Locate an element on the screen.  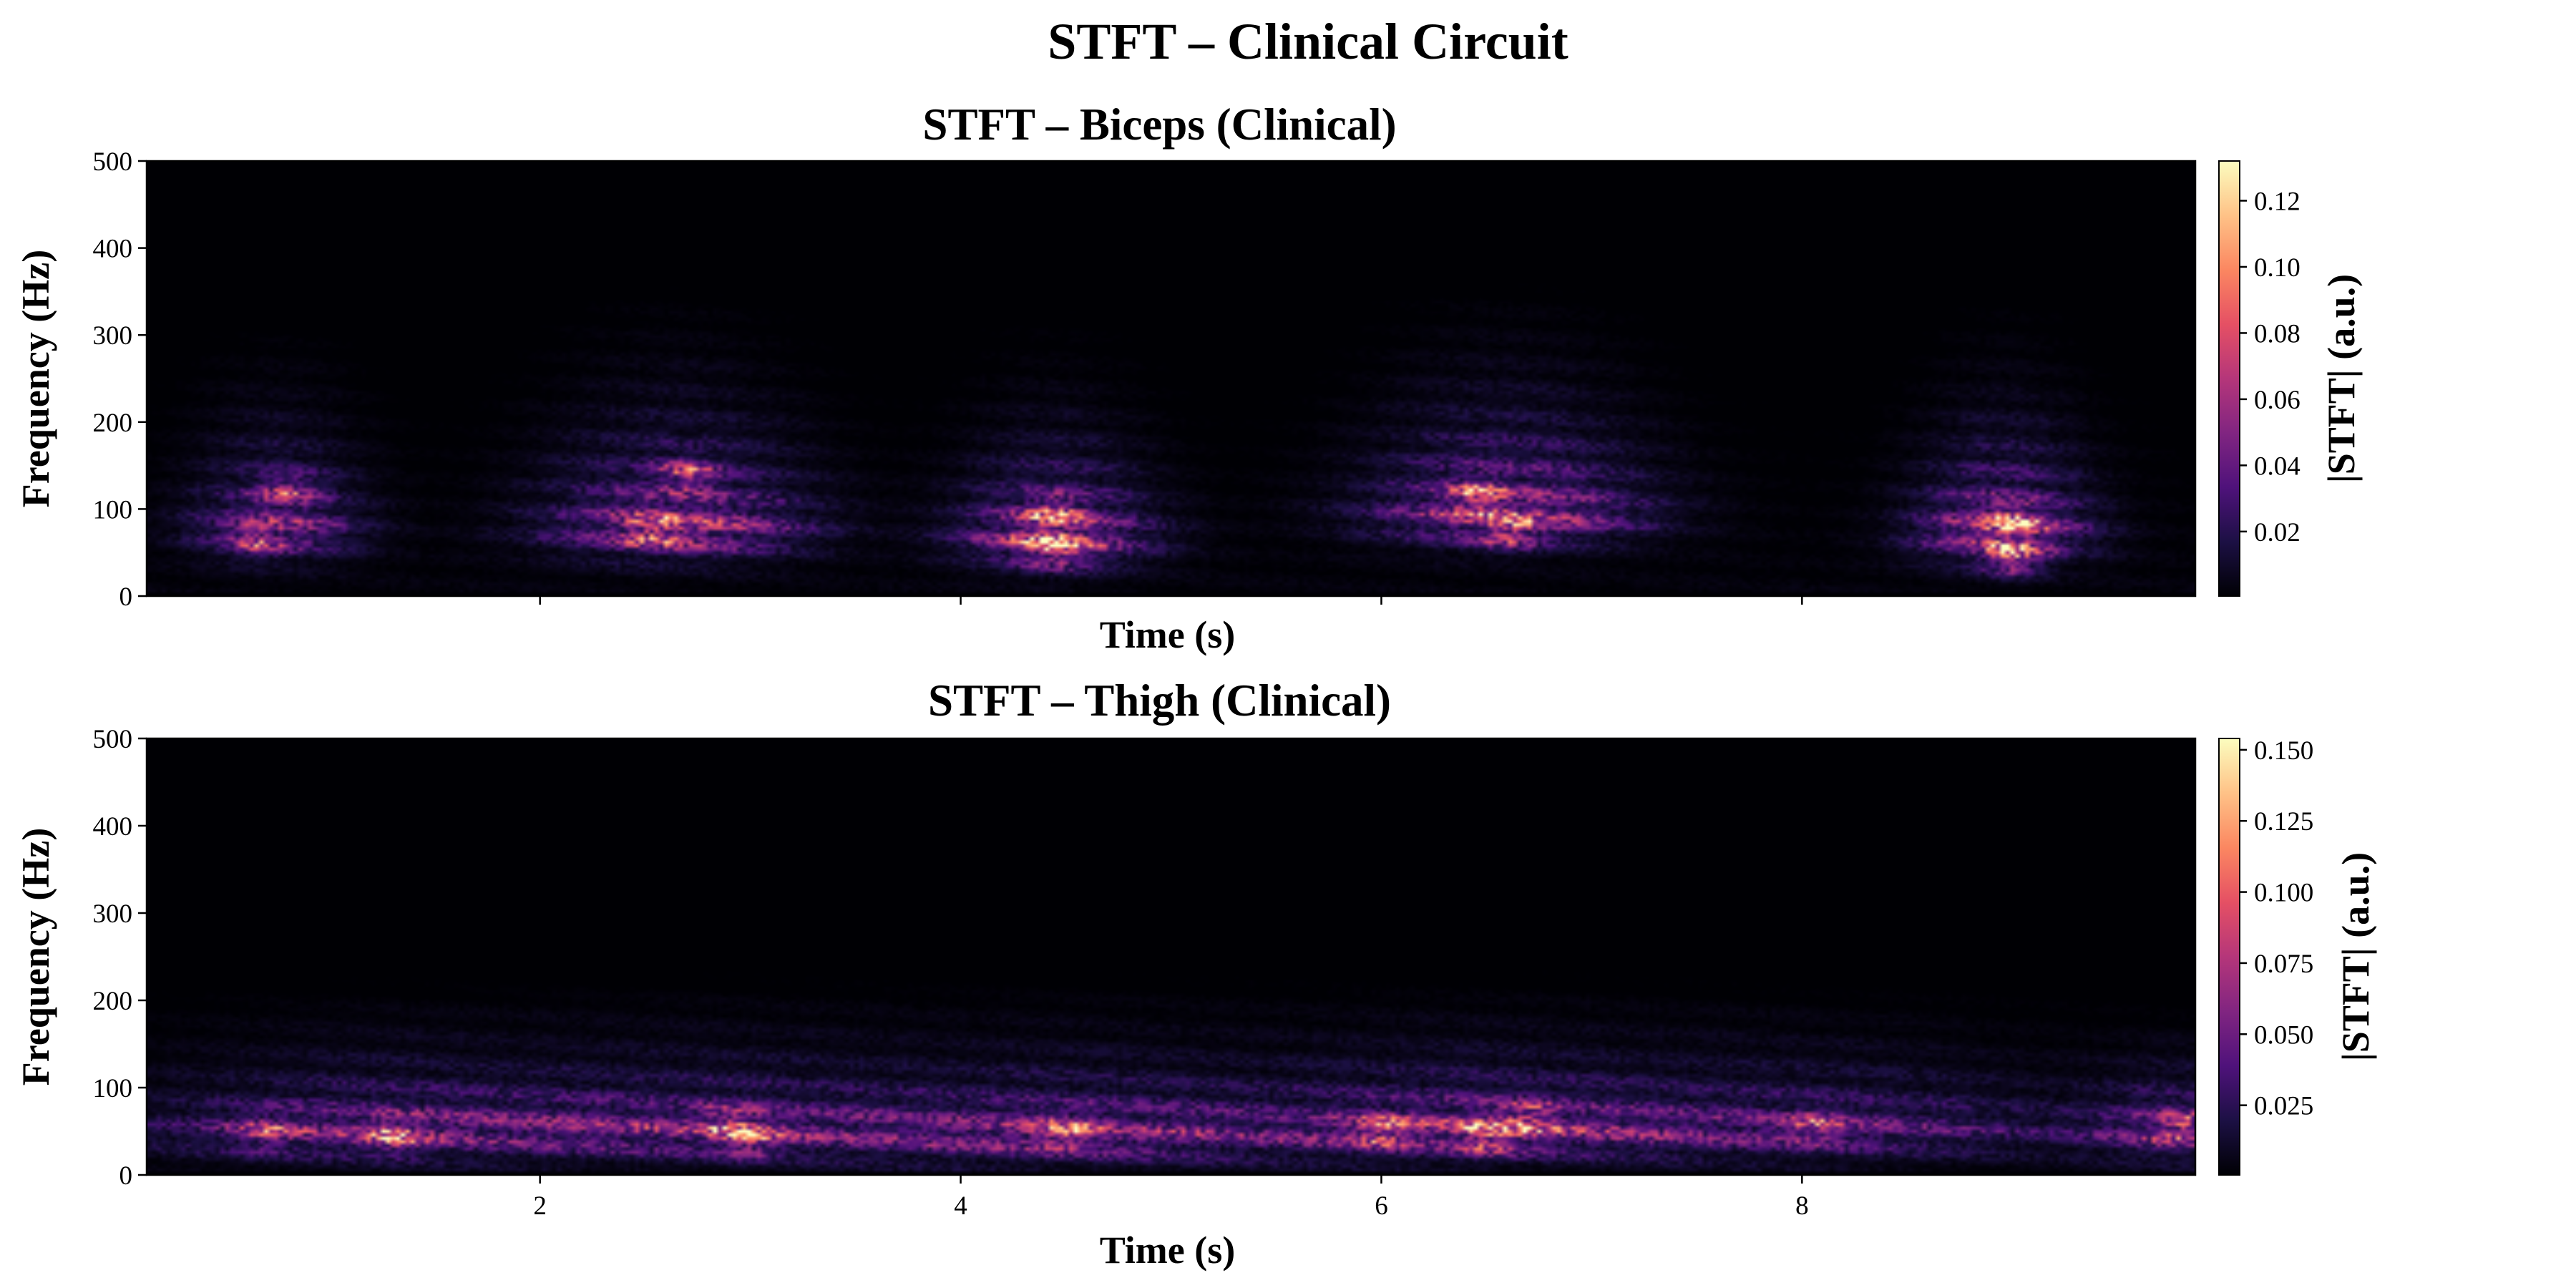
colorbar-tick-label: 0.150 is located at coordinates (2283, 751).